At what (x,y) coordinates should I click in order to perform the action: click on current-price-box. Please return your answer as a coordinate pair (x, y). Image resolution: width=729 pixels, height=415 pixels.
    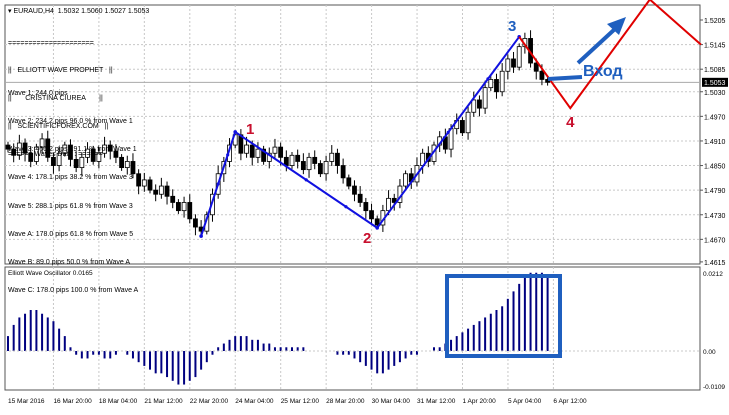
    Looking at the image, I should click on (715, 82).